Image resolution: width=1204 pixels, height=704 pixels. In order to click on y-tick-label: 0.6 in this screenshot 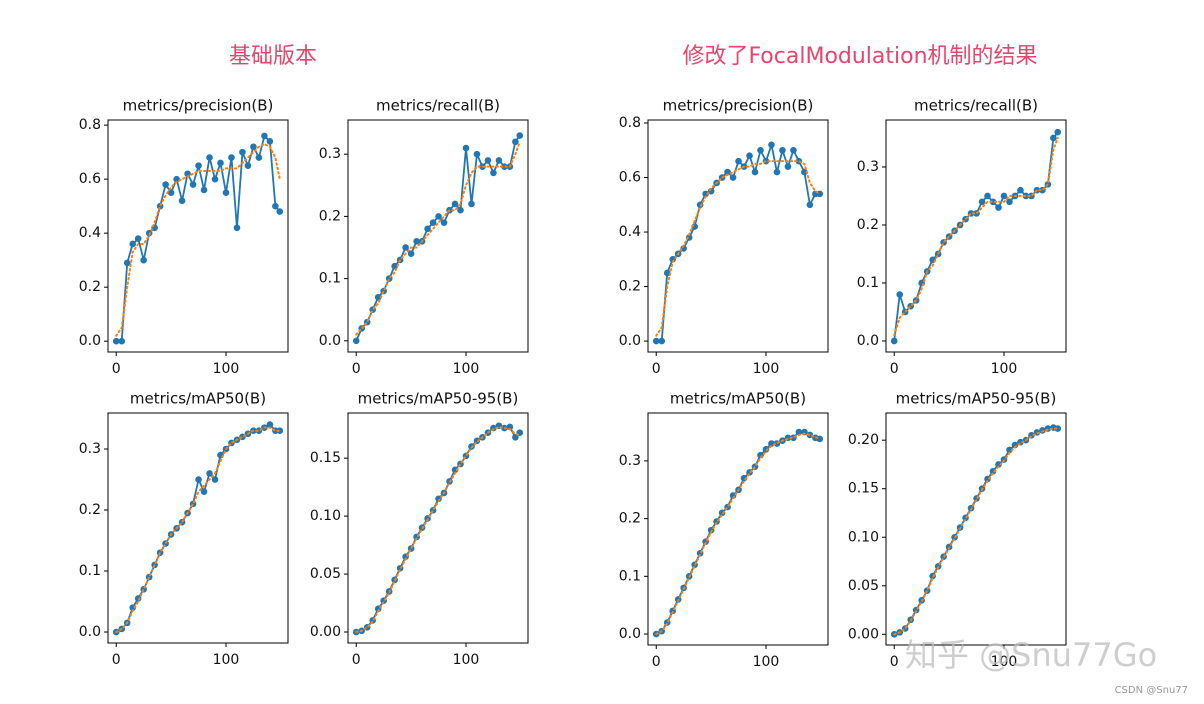, I will do `click(630, 178)`.